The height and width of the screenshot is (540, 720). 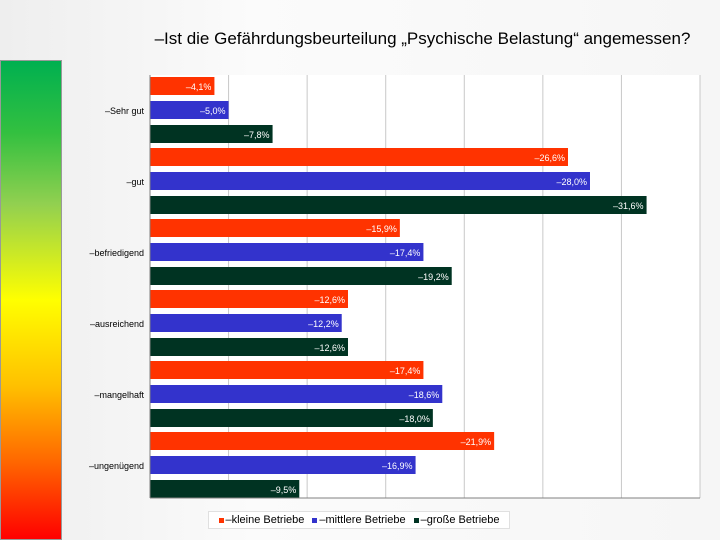 I want to click on legend-swatch-large, so click(x=416, y=520).